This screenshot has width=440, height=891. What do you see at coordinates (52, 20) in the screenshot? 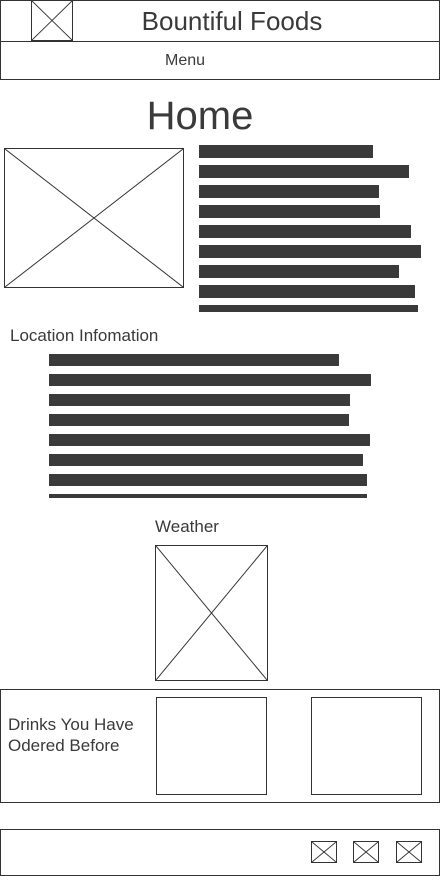
I see `logo-image-placeholder-icon` at bounding box center [52, 20].